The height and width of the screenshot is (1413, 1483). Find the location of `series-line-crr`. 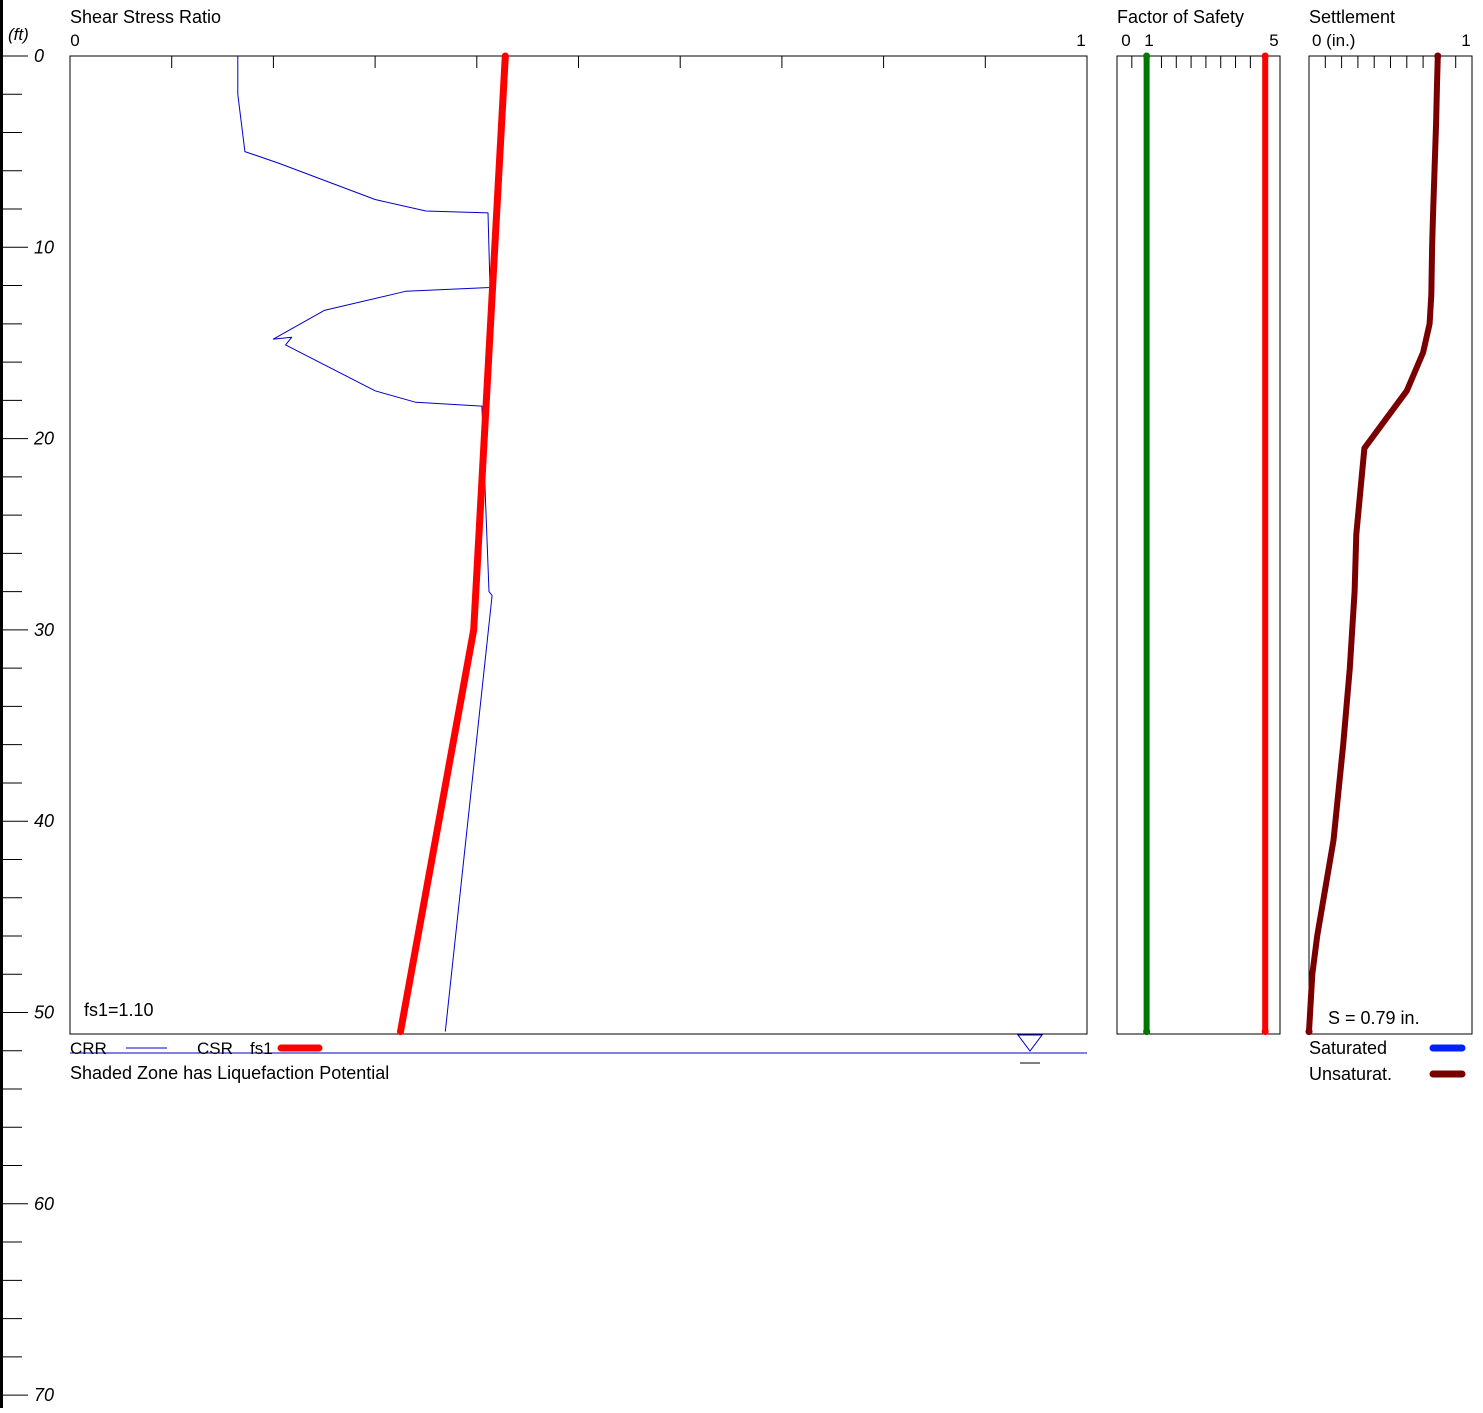

series-line-crr is located at coordinates (365, 544).